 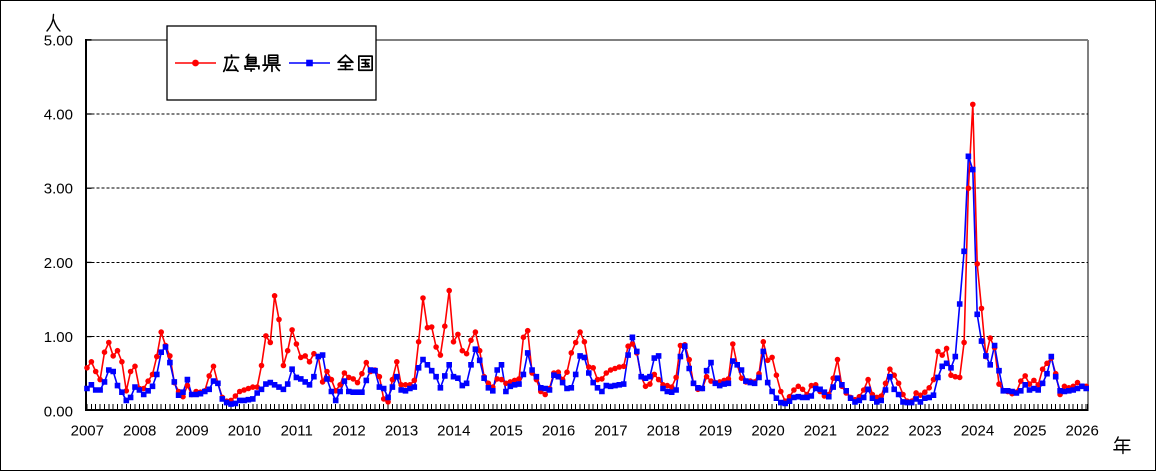 I want to click on svg-text: 2023, so click(x=924, y=430).